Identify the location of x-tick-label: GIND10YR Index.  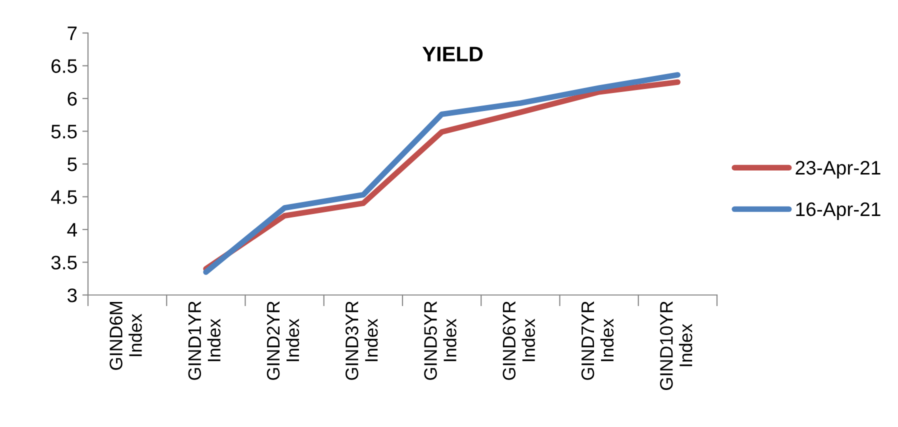
(676, 345).